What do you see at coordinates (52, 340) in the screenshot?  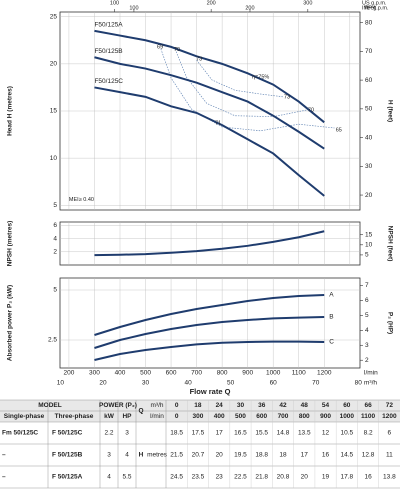 I see `y-tick-label: 2.5` at bounding box center [52, 340].